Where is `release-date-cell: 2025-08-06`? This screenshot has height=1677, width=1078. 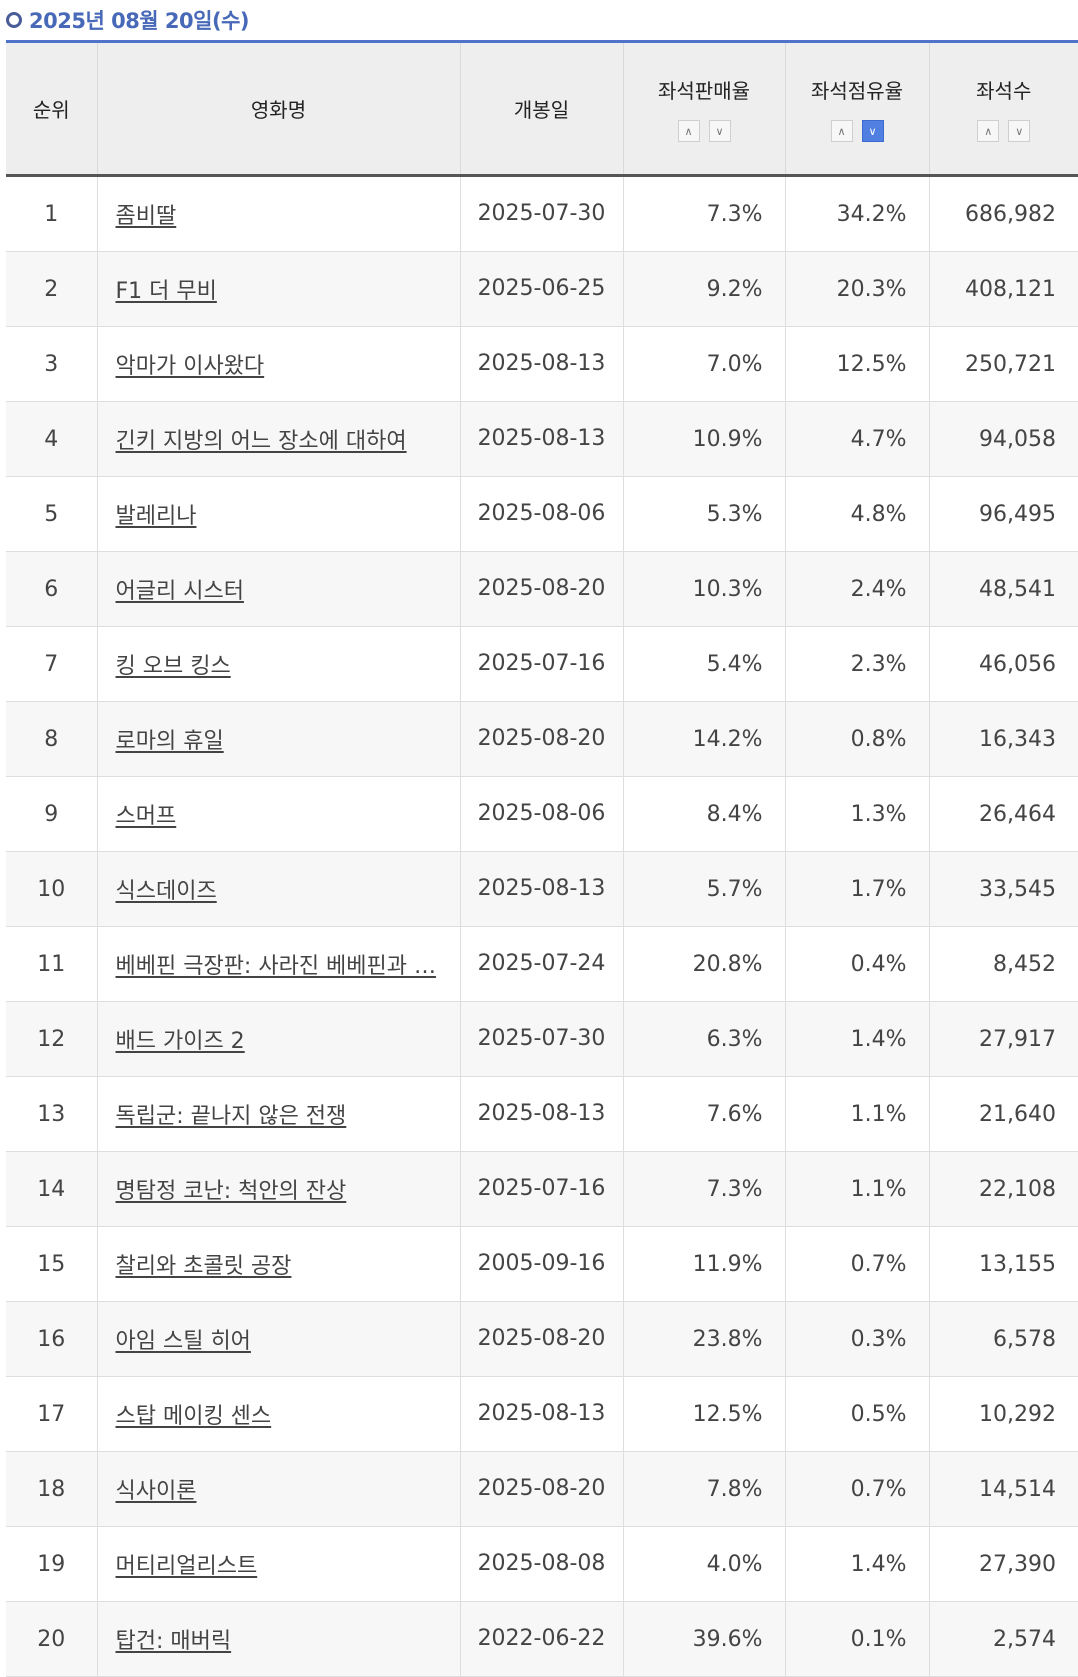 release-date-cell: 2025-08-06 is located at coordinates (542, 514).